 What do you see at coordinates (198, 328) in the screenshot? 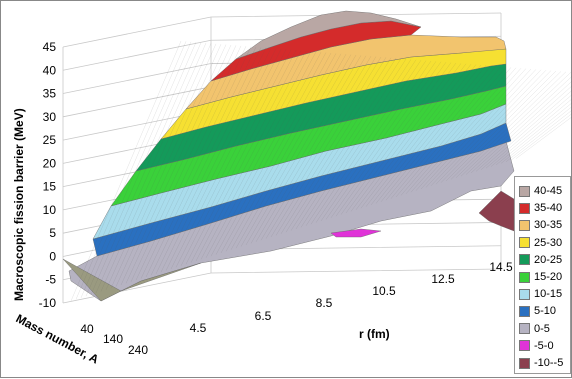
I see `x-tick-label: 4.5` at bounding box center [198, 328].